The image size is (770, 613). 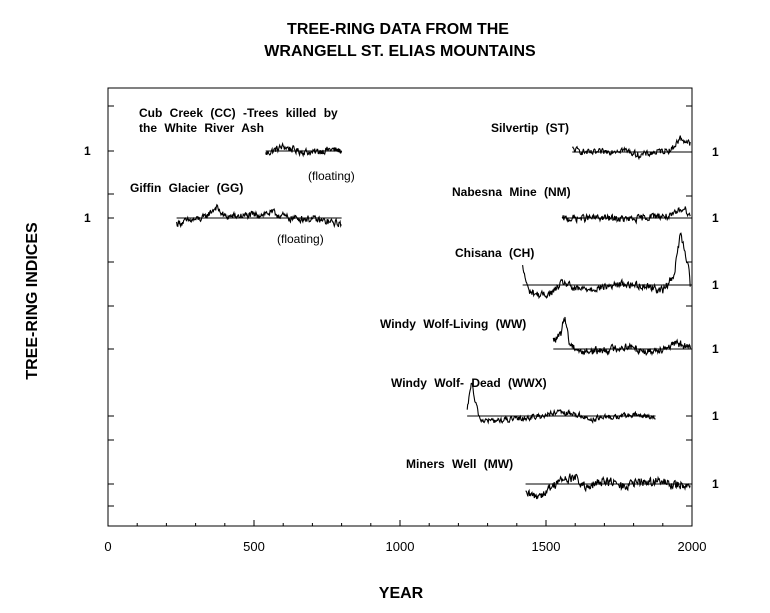 What do you see at coordinates (546, 546) in the screenshot?
I see `x-tick-label: 1500` at bounding box center [546, 546].